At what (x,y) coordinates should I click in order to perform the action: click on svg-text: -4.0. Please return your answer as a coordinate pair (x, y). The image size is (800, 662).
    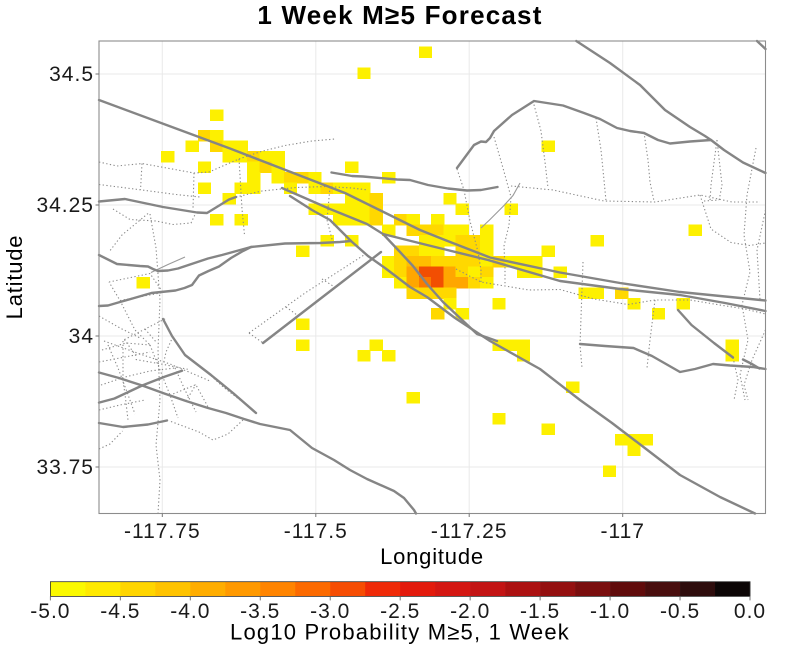
    Looking at the image, I should click on (190, 611).